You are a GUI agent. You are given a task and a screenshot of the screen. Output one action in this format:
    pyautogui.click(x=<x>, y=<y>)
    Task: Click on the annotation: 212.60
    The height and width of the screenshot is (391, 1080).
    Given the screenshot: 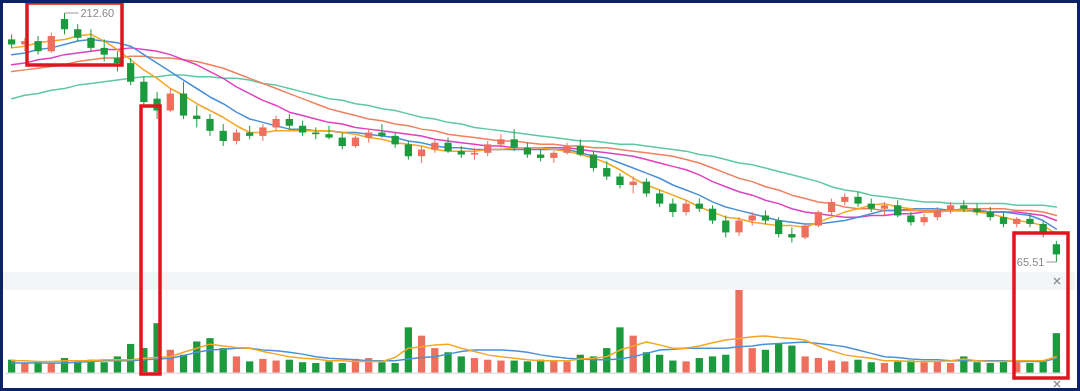 What is the action you would take?
    pyautogui.click(x=97, y=13)
    